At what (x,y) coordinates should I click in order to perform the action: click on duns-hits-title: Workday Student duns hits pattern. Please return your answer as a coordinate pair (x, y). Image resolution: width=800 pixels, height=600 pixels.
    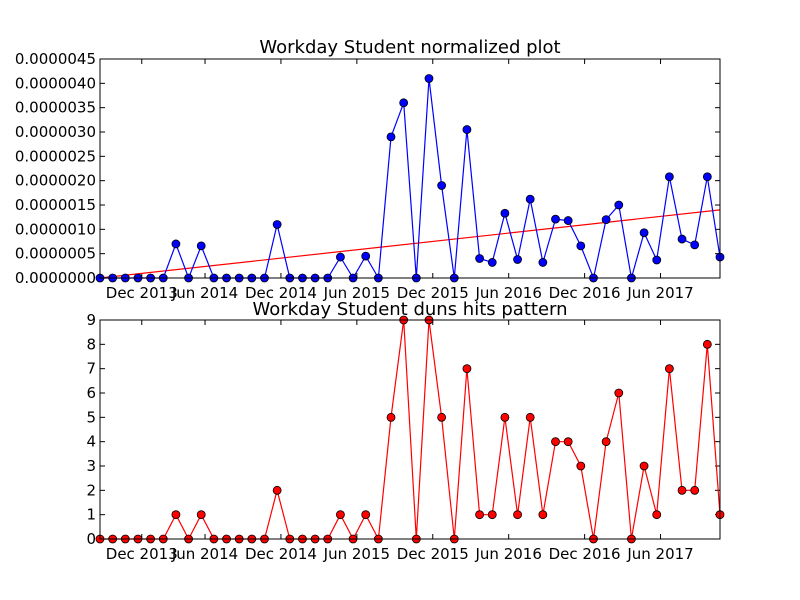
    Looking at the image, I should click on (409, 309).